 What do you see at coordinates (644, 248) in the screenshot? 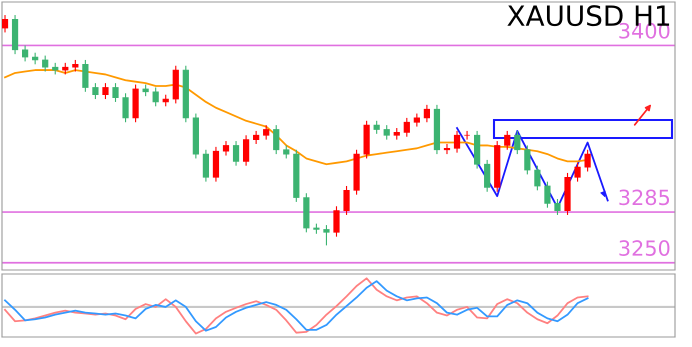
I see `ref-line-label: 3250` at bounding box center [644, 248].